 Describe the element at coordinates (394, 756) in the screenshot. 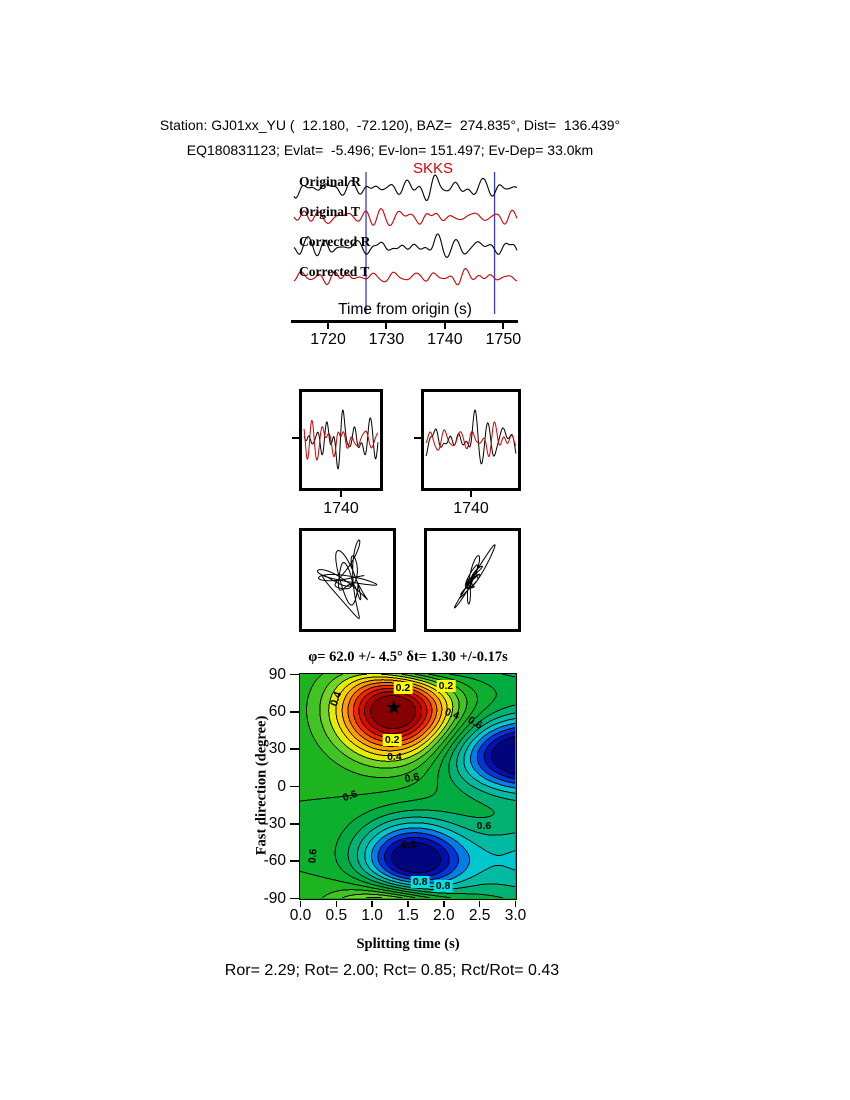

I see `contour-annotation: 0.4` at that location.